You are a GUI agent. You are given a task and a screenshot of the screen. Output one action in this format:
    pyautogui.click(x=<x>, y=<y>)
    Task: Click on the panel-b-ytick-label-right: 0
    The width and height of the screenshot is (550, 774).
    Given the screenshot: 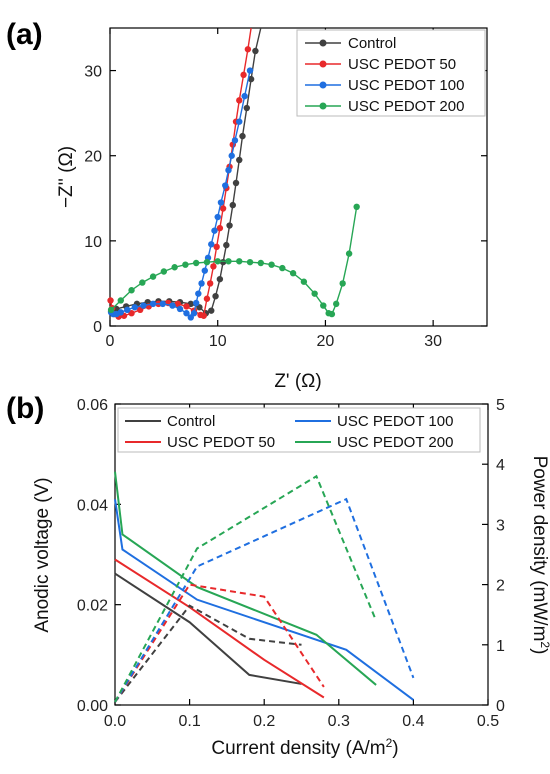 What is the action you would take?
    pyautogui.click(x=500, y=706)
    